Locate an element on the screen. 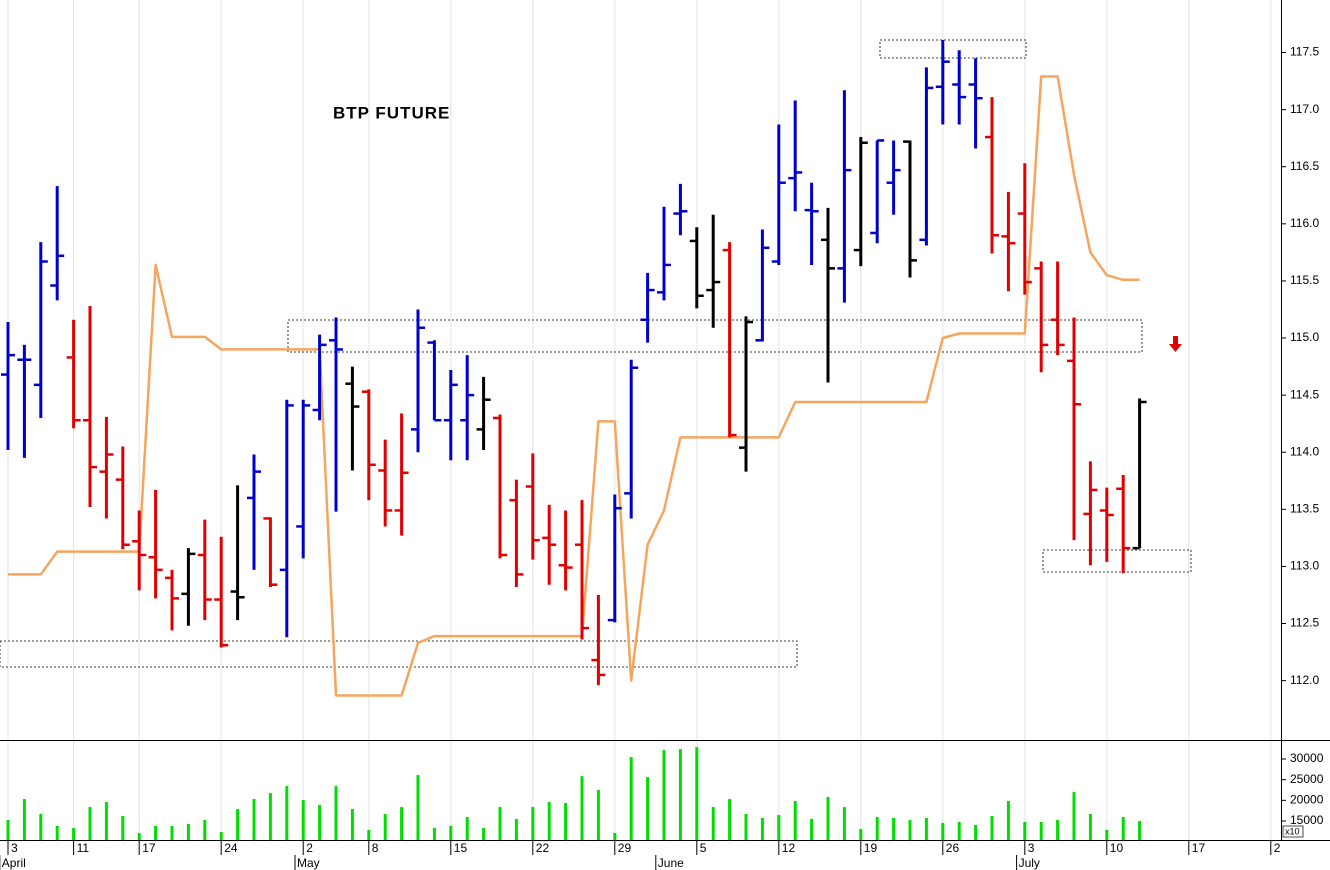 This screenshot has width=1330, height=870. x-tick-label: 10 is located at coordinates (1117, 848).